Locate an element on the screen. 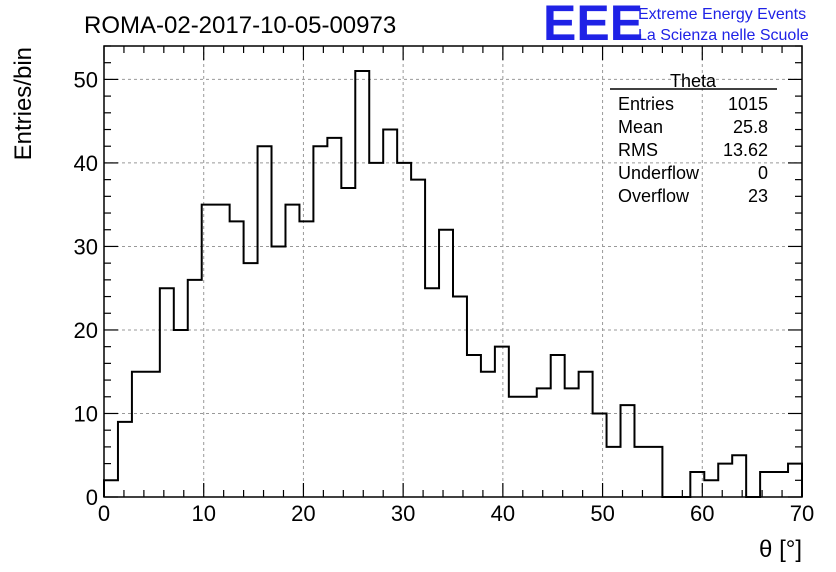 Image resolution: width=836 pixels, height=572 pixels. x-tick-labels: 0 10 20 30 40 50 60 70 is located at coordinates (456, 513).